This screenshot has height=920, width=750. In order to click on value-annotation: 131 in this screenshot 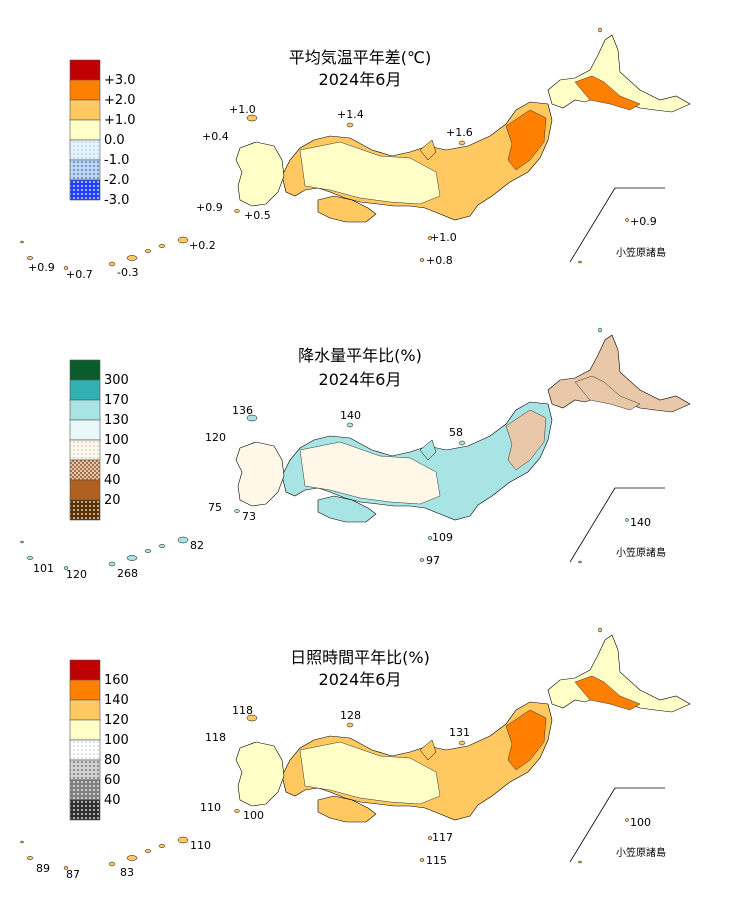, I will do `click(459, 732)`.